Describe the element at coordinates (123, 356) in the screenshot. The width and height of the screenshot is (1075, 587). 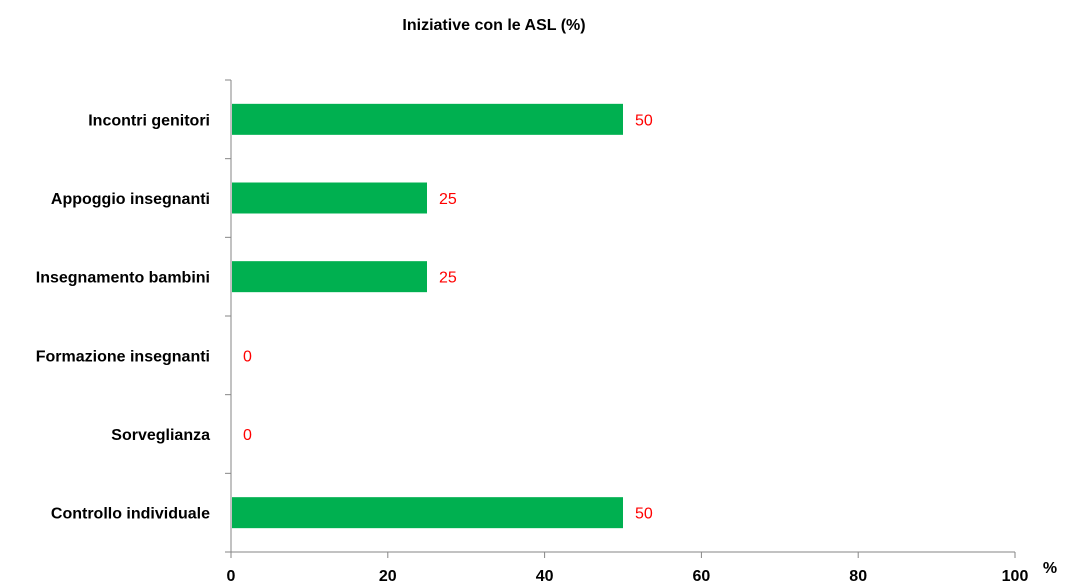
I see `category-label: Formazione insegnanti` at that location.